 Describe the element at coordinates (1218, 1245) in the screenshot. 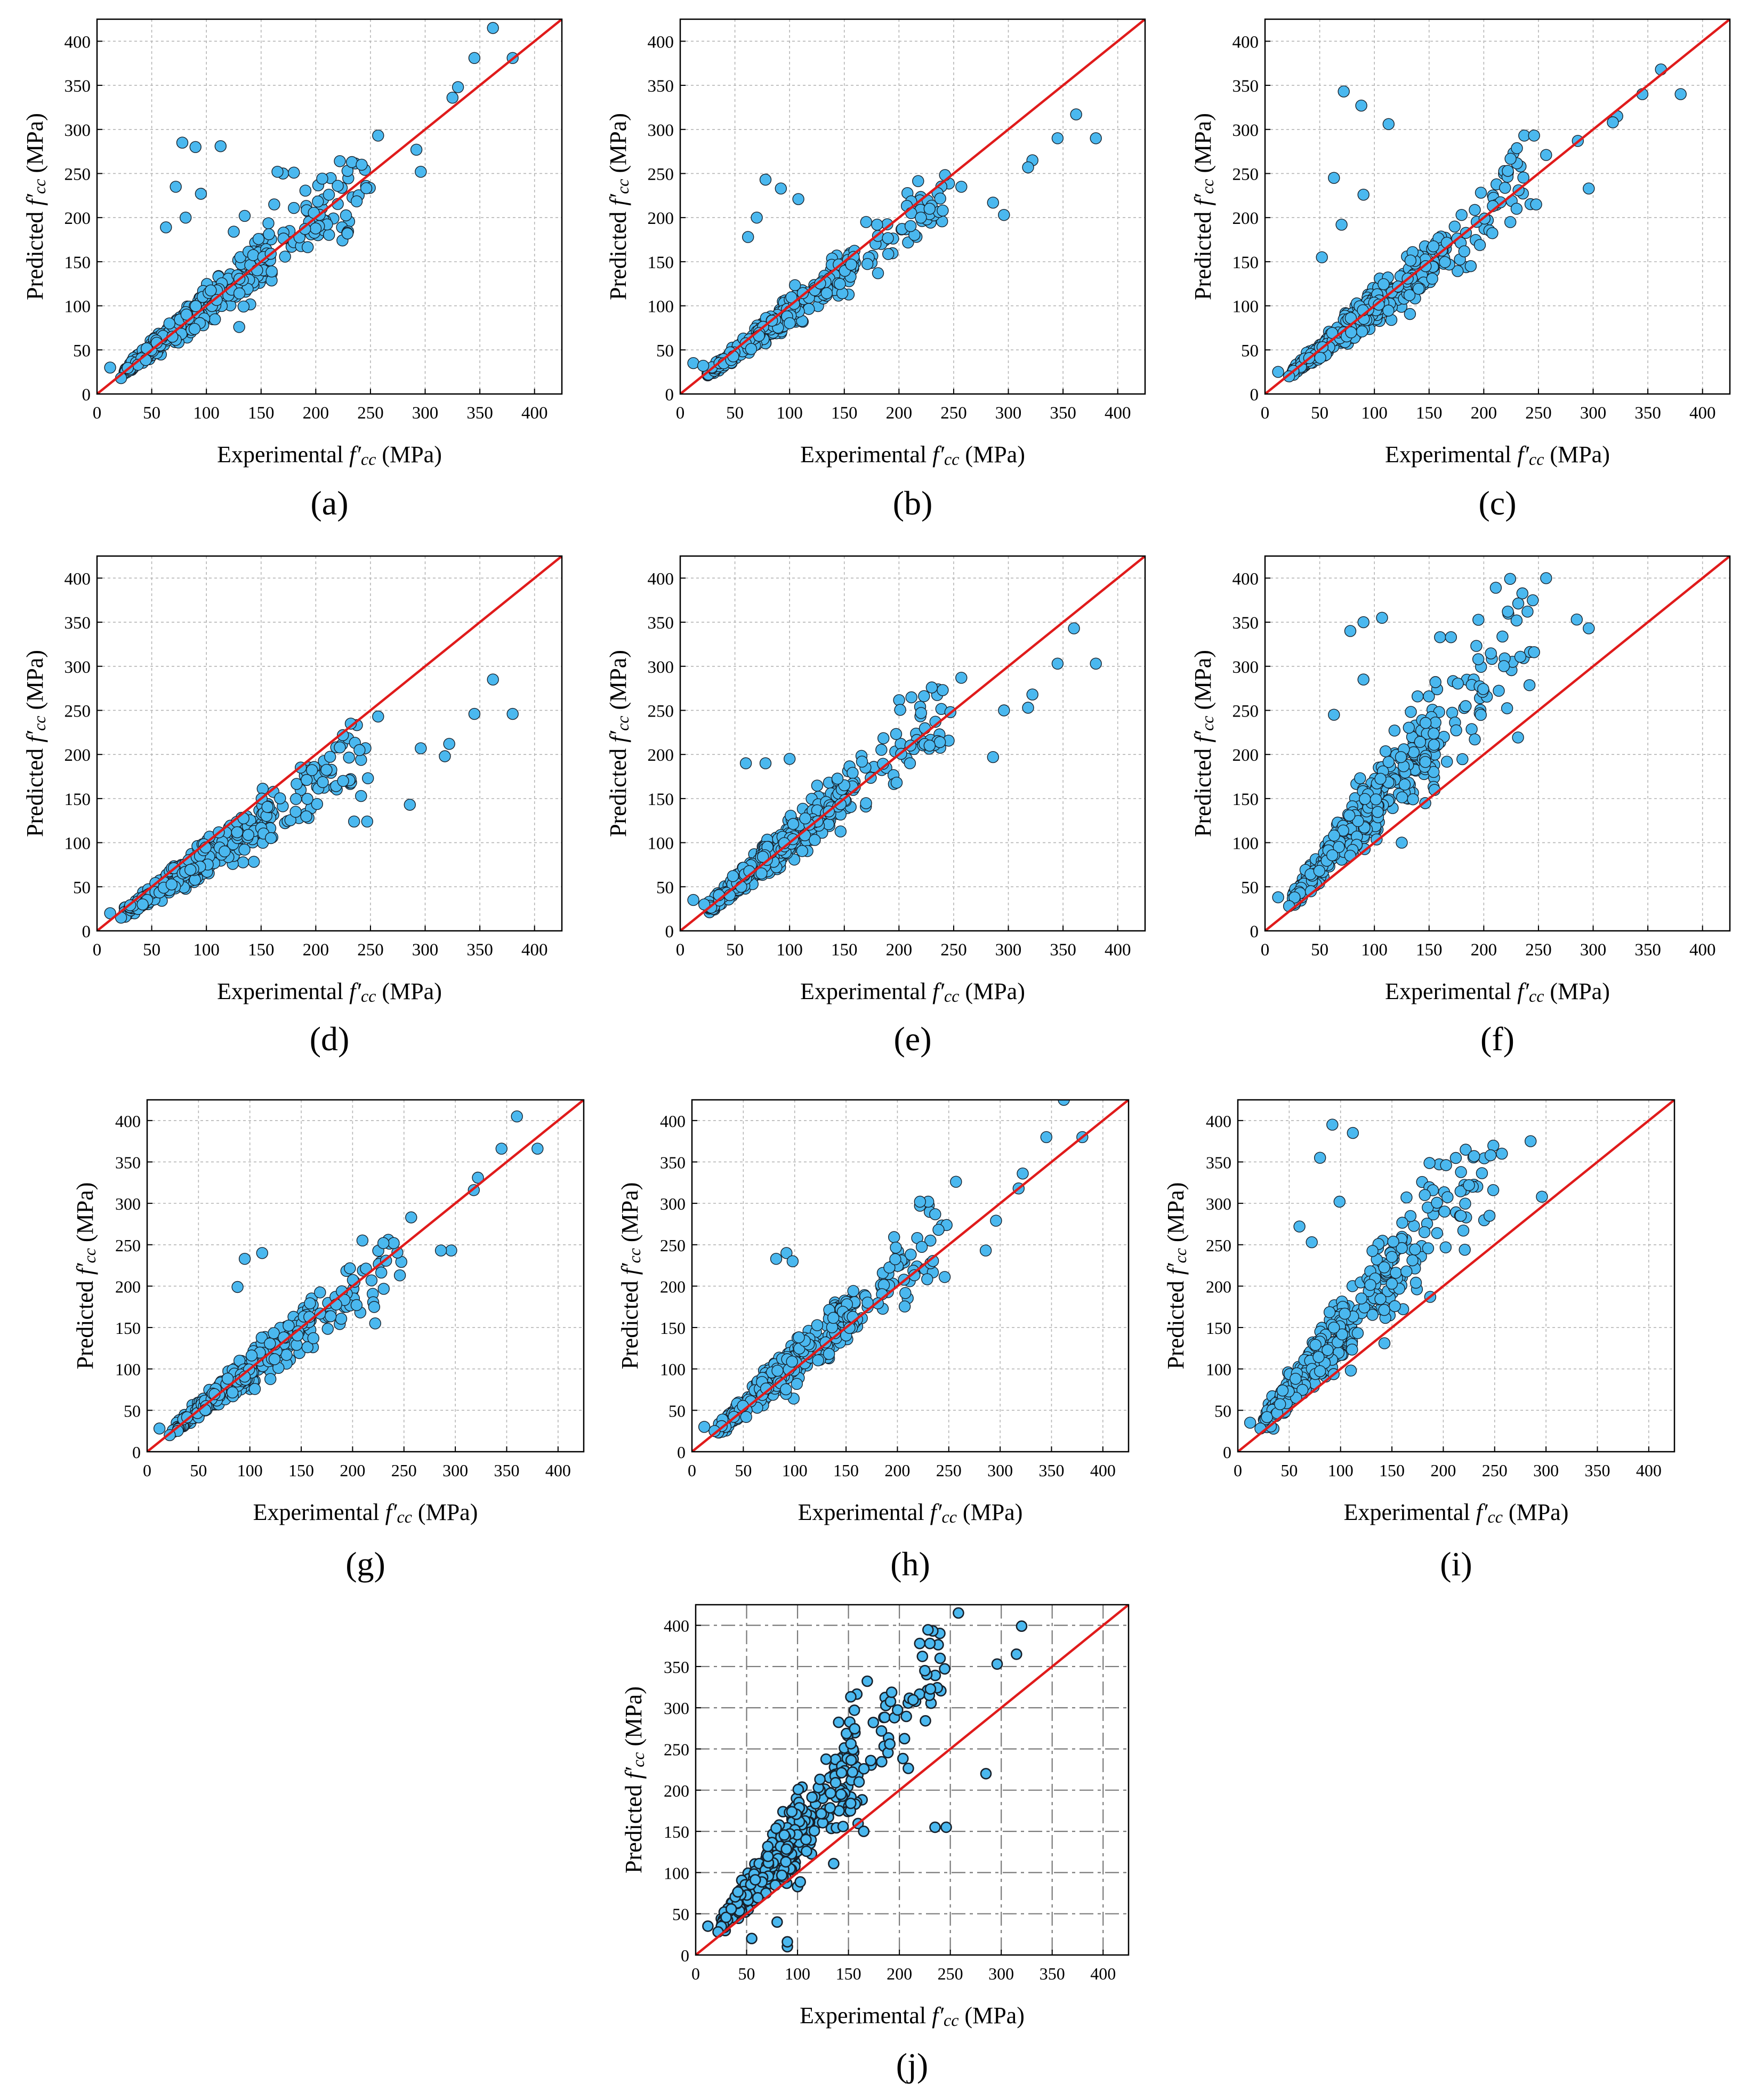

I see `y-tick-label: 250` at that location.